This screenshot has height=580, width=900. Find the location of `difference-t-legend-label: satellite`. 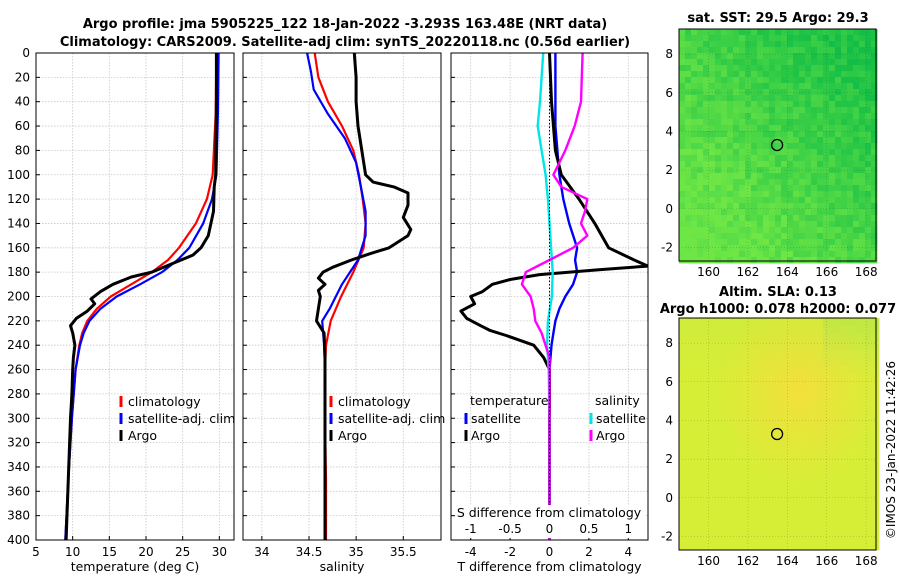

difference-t-legend-label: satellite is located at coordinates (496, 418).